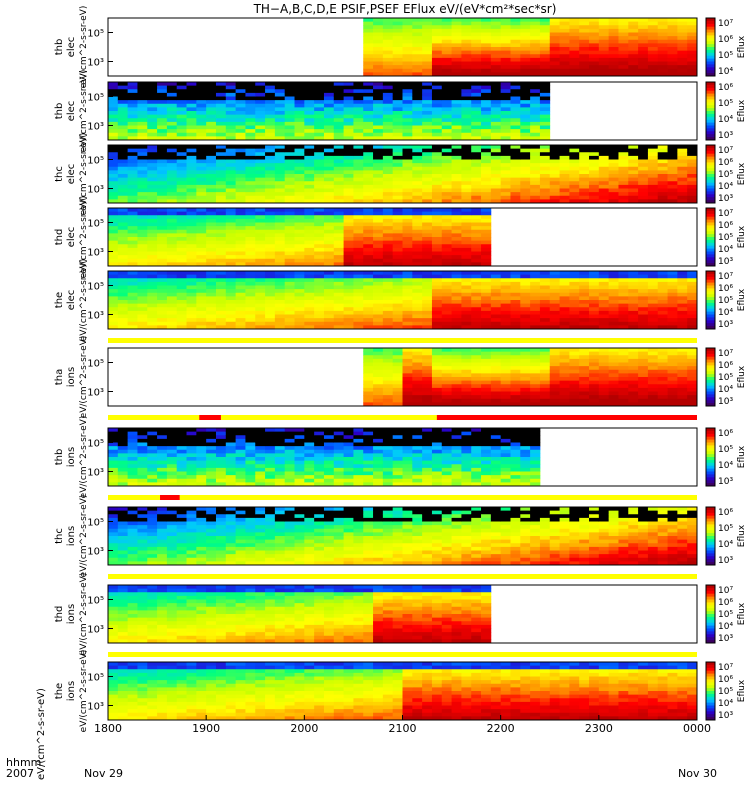 Image resolution: width=750 pixels, height=800 pixels. Describe the element at coordinates (725, 238) in the screenshot. I see `colorbar-tick-label: 10⁵` at that location.